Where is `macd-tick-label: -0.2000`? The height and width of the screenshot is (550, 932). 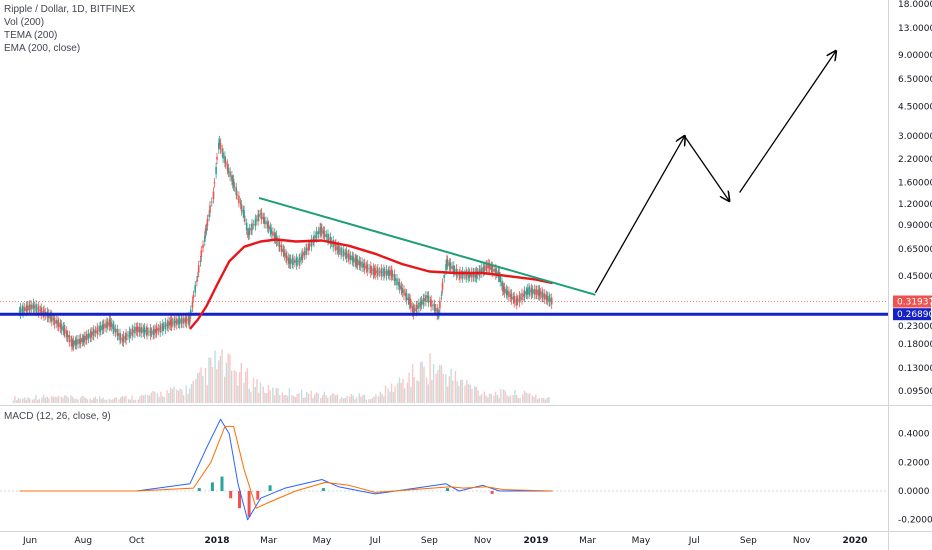
macd-tick-label: -0.2000 is located at coordinates (915, 521).